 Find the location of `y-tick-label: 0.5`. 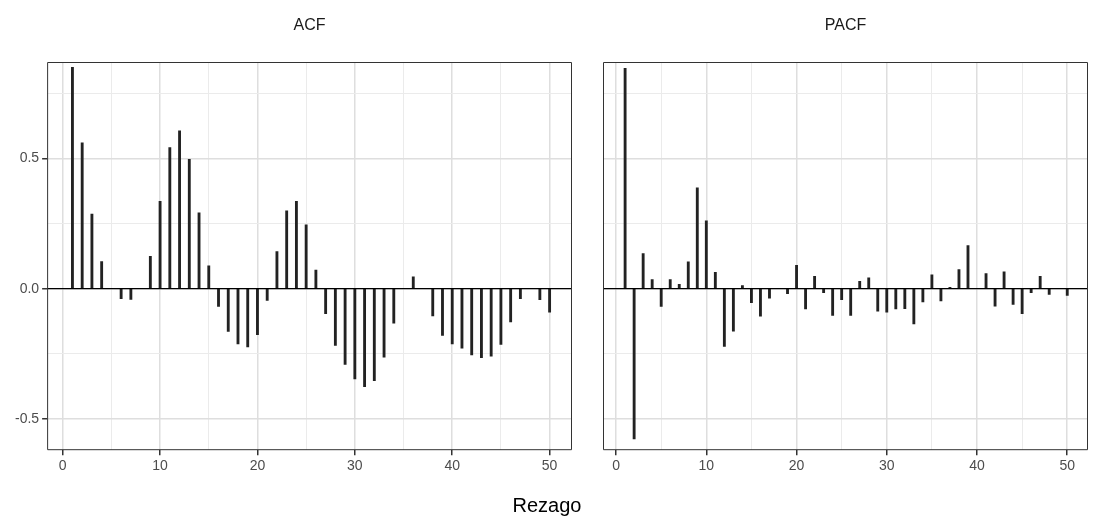

y-tick-label: 0.5 is located at coordinates (29, 157).